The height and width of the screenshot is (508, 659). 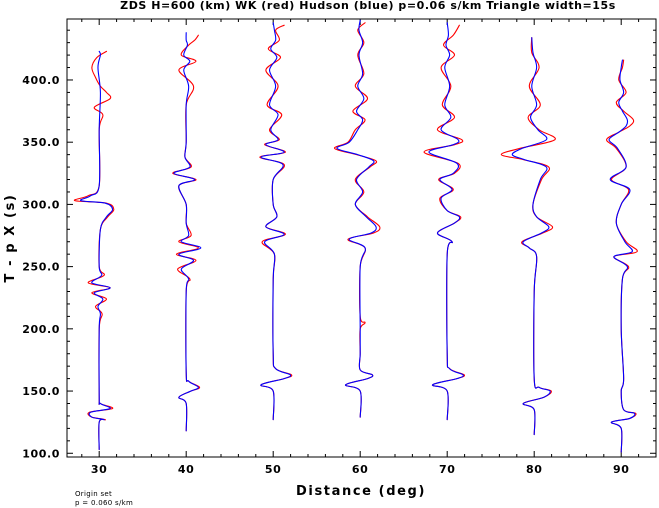 I want to click on x-tick-label: 80, so click(x=534, y=469).